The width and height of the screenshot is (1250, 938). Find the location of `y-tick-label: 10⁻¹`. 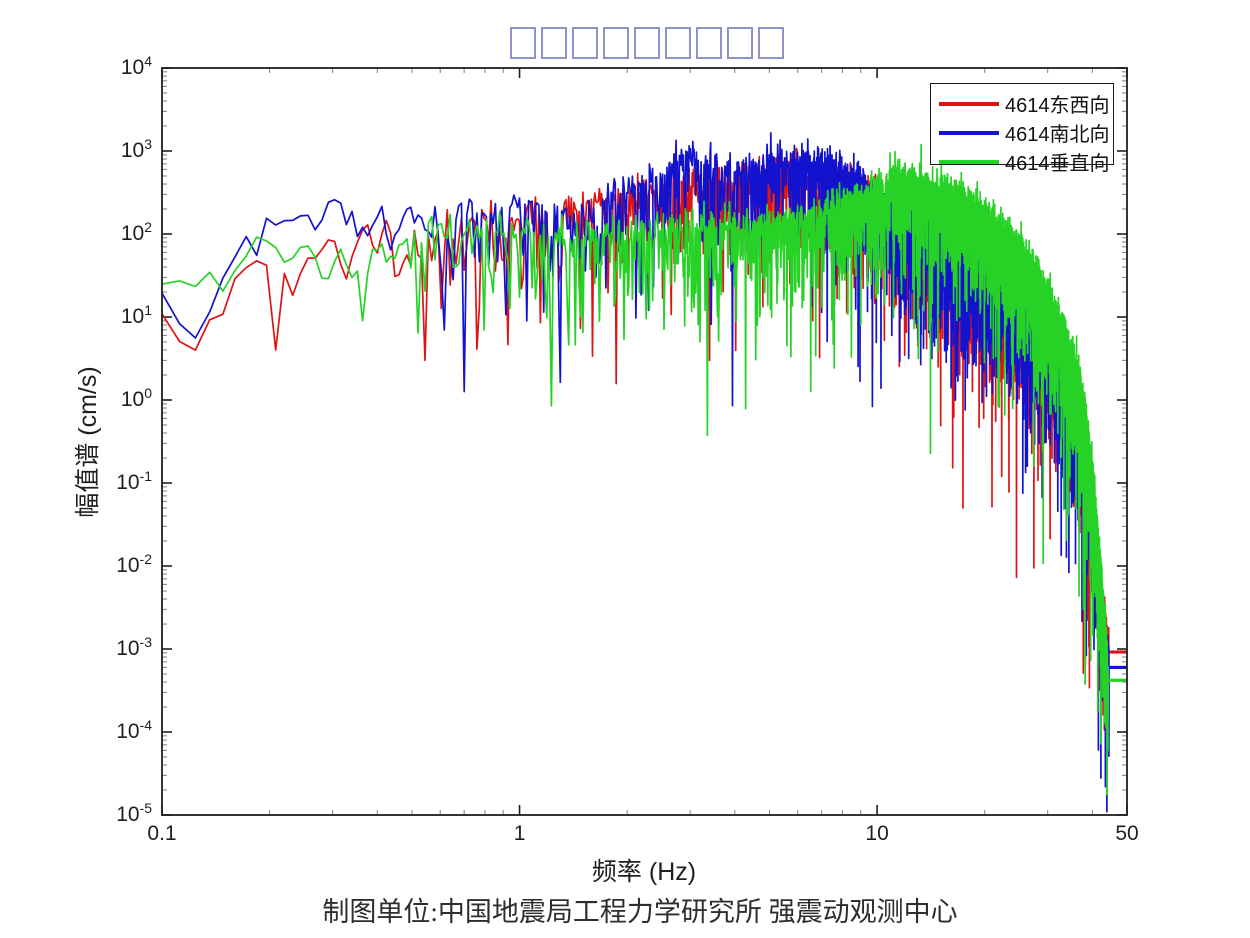

y-tick-label: 10⁻¹ is located at coordinates (134, 481).